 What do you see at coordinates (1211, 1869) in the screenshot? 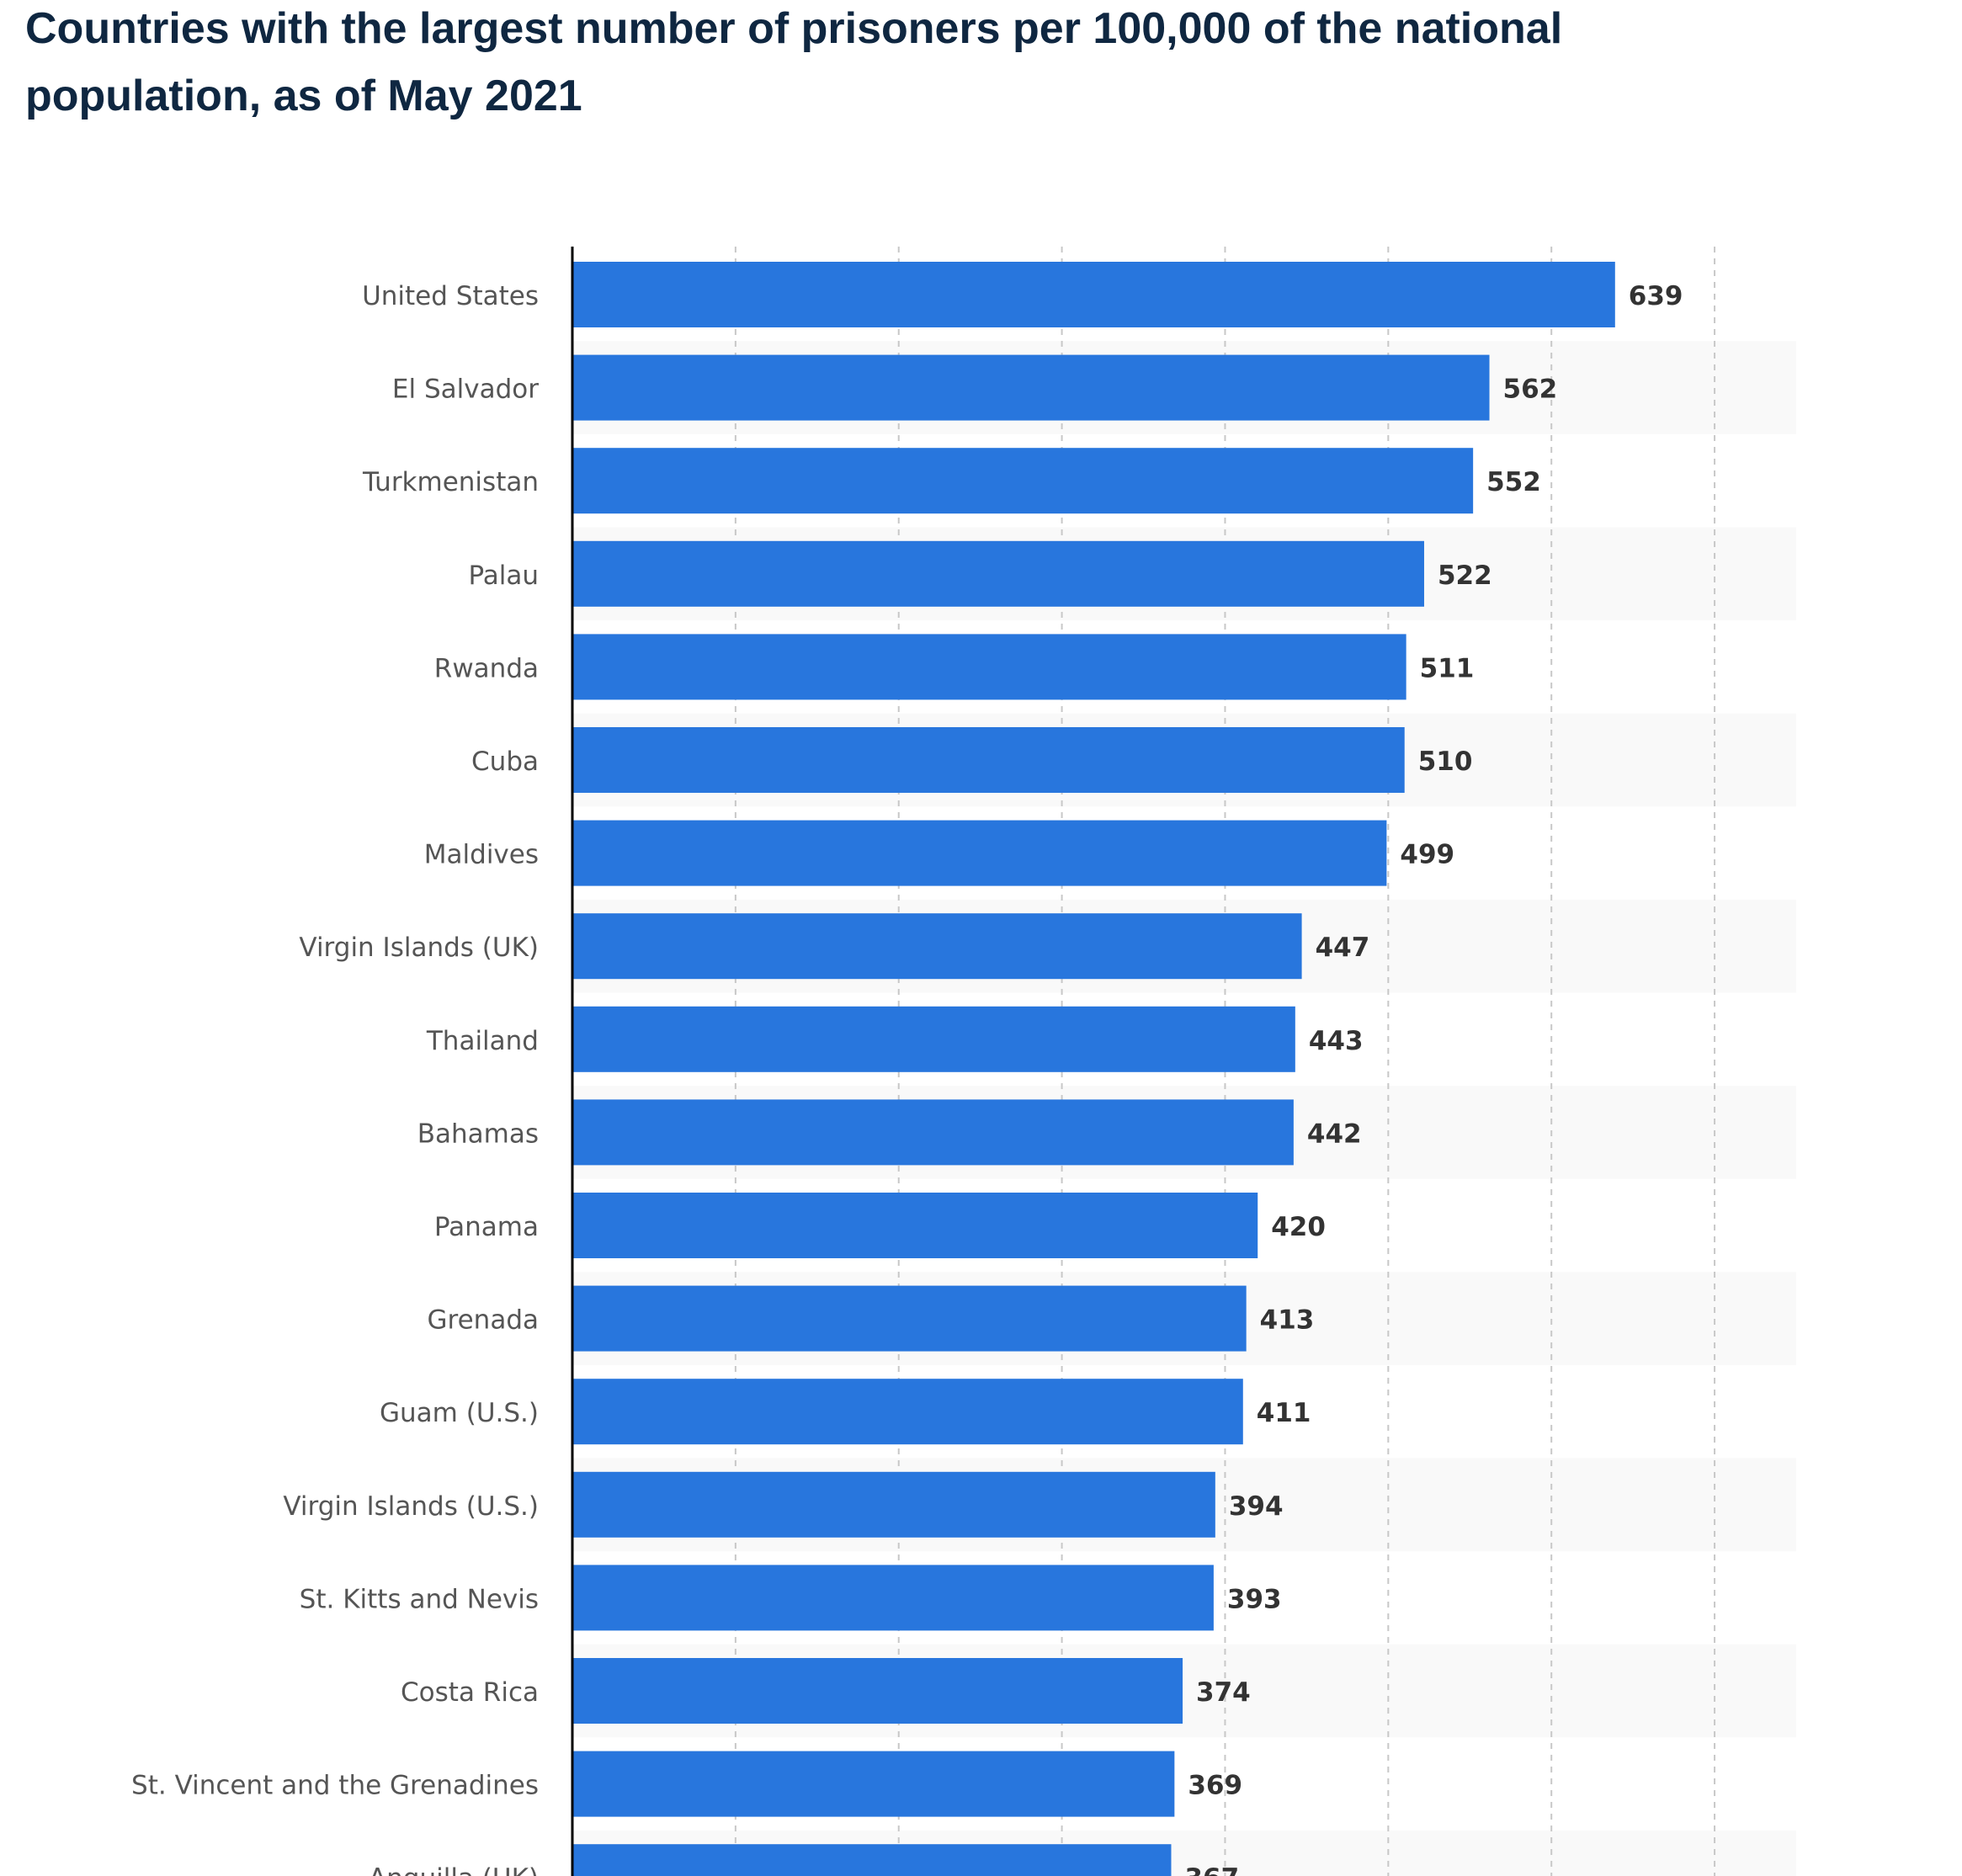
I see `value-label: 367` at bounding box center [1211, 1869].